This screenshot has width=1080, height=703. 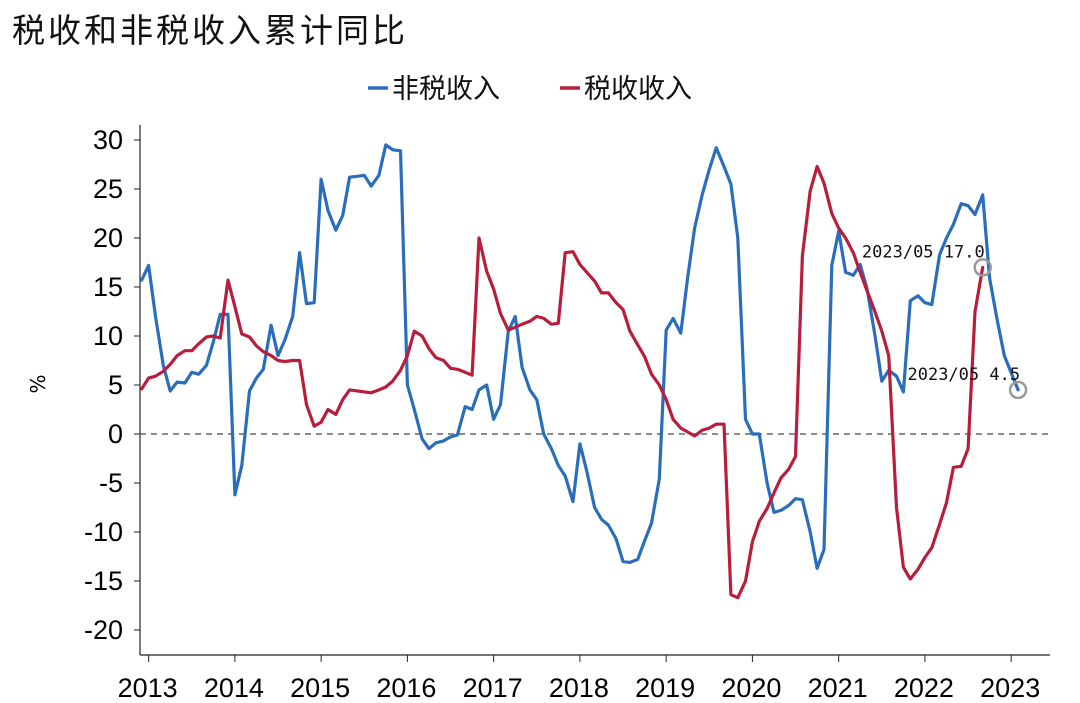 What do you see at coordinates (108, 336) in the screenshot?
I see `y-tick-label: 10` at bounding box center [108, 336].